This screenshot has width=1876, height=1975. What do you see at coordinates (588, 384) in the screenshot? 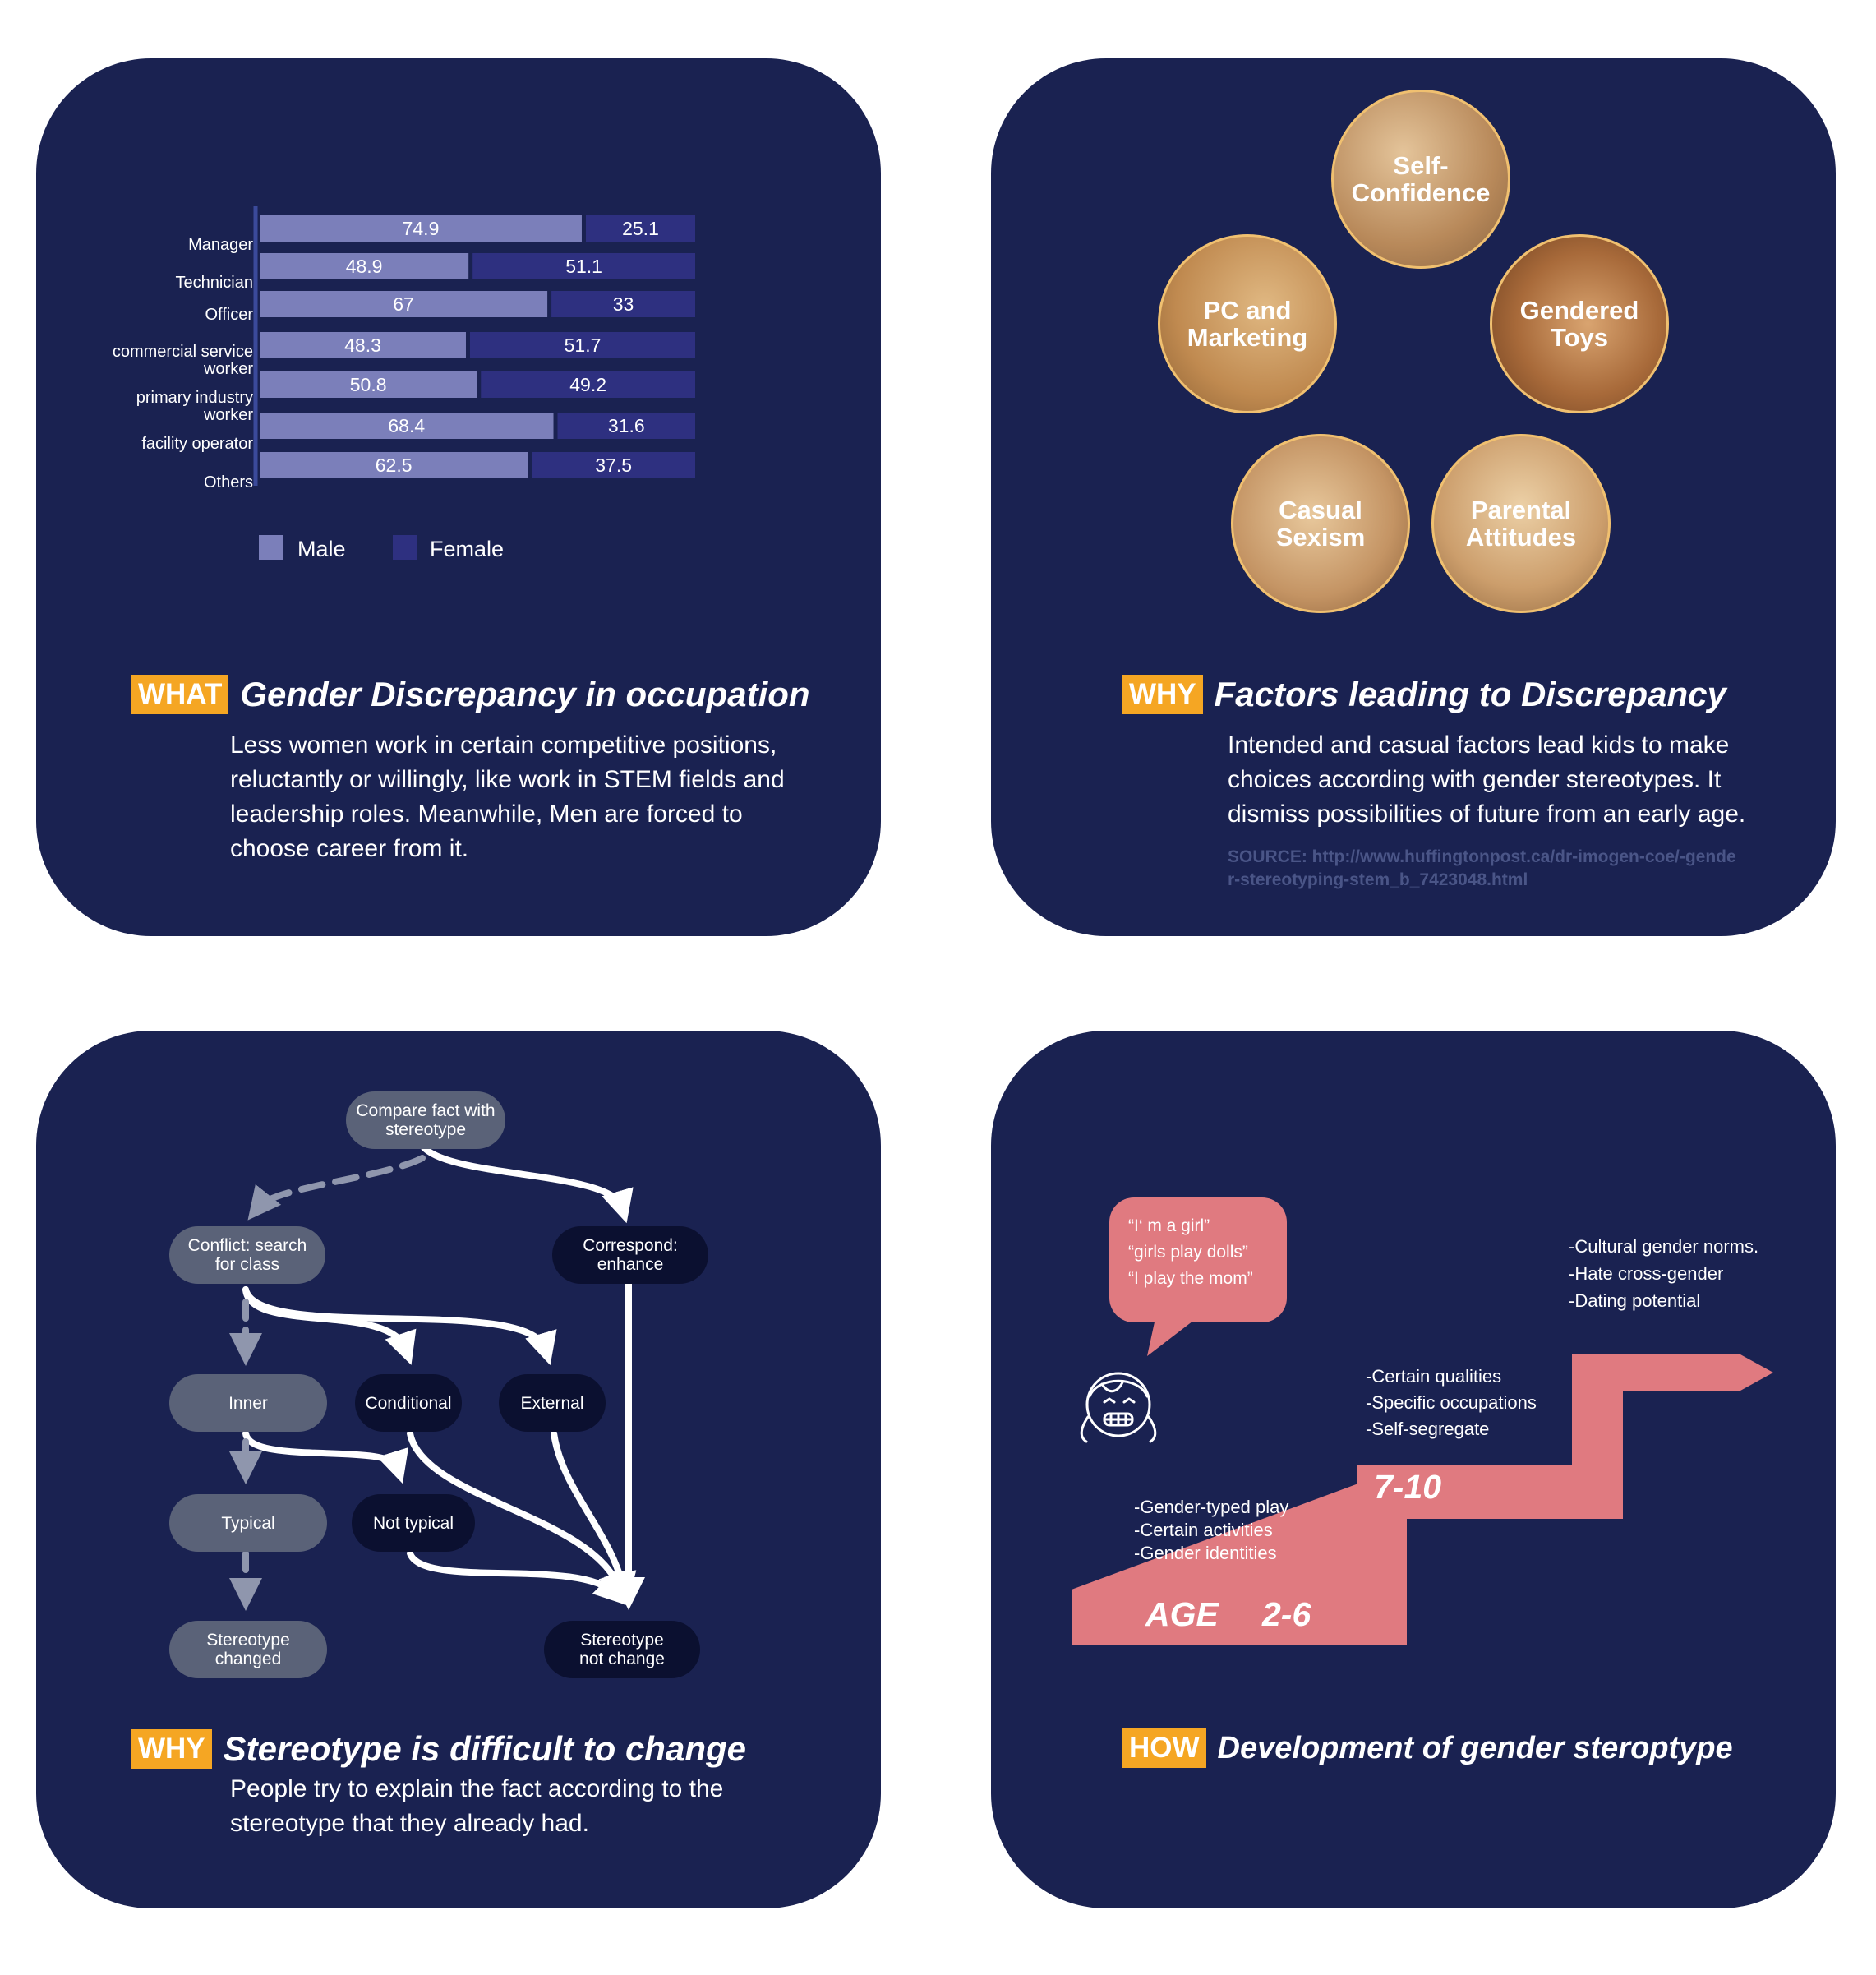
I see `data-label: 49.2` at bounding box center [588, 384].